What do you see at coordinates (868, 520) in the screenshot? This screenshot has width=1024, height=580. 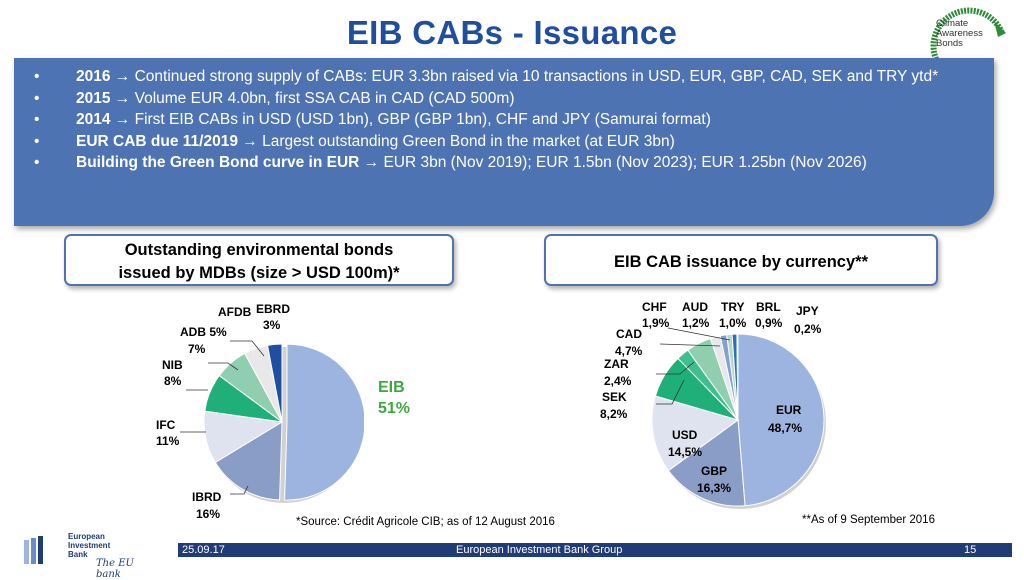 I see `asof-note: **As of 9 September 2016` at bounding box center [868, 520].